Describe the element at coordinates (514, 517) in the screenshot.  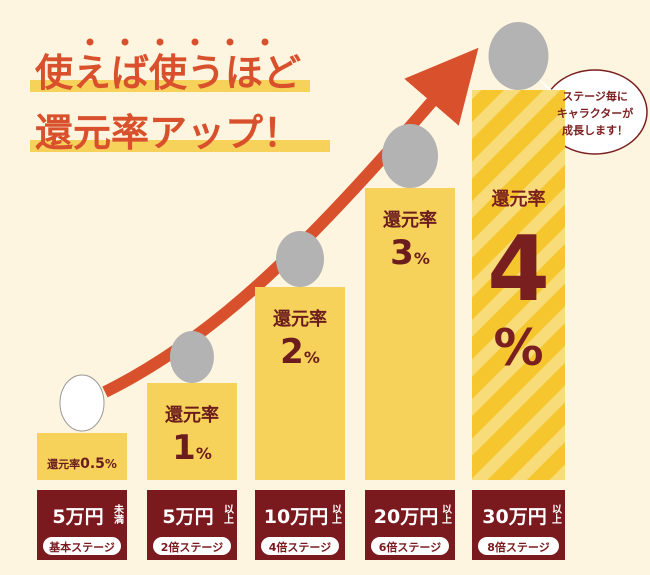
I see `amount: 30万円` at that location.